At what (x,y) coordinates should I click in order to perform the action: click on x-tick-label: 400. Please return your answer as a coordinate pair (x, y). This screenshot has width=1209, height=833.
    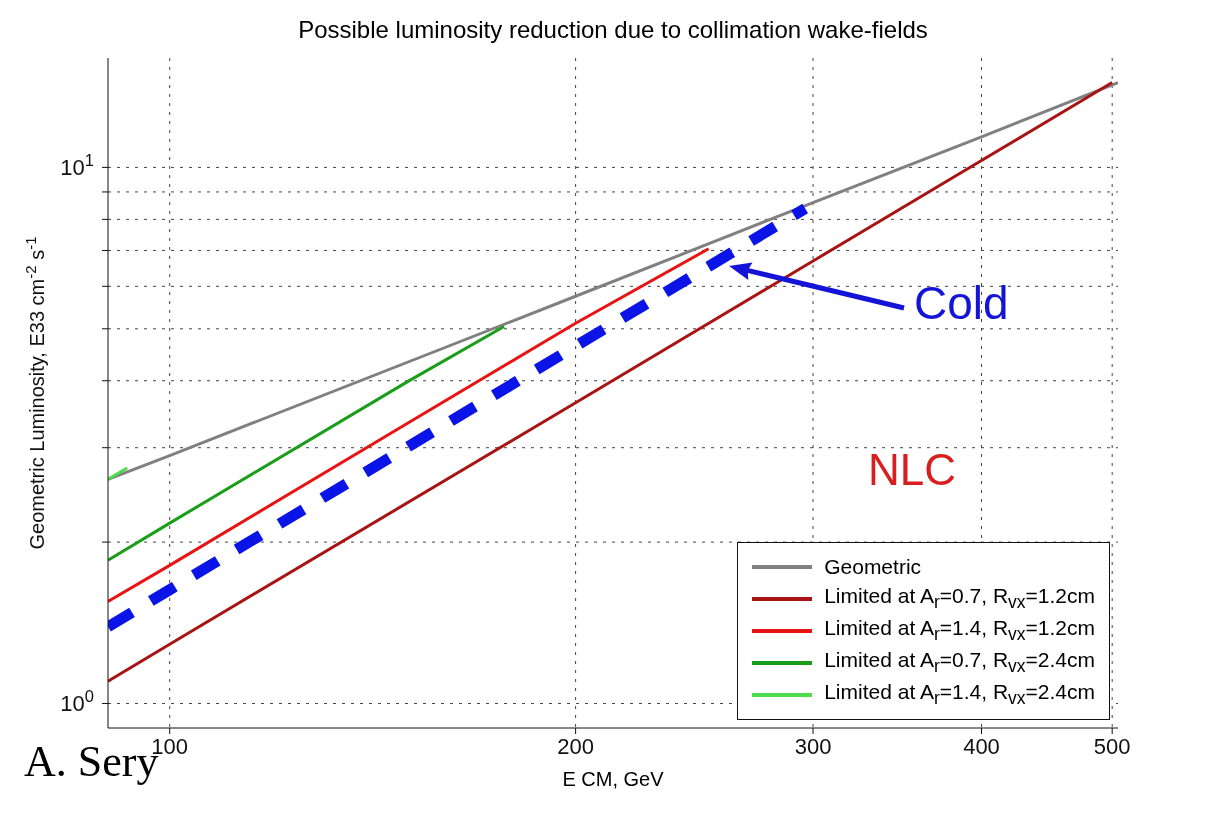
    Looking at the image, I should click on (981, 746).